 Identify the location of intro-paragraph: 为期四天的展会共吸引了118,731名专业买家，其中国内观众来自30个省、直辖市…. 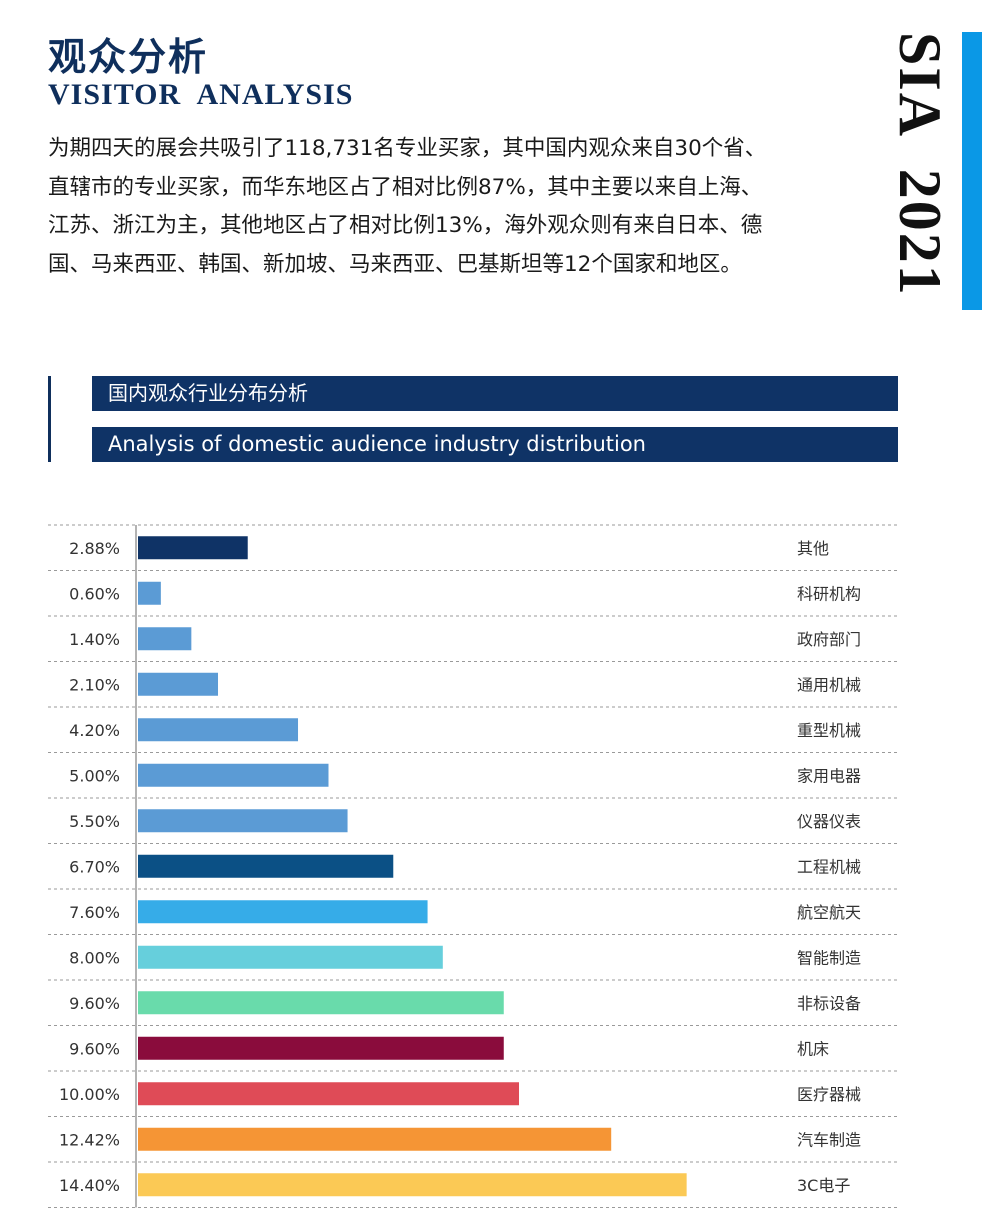
(407, 206).